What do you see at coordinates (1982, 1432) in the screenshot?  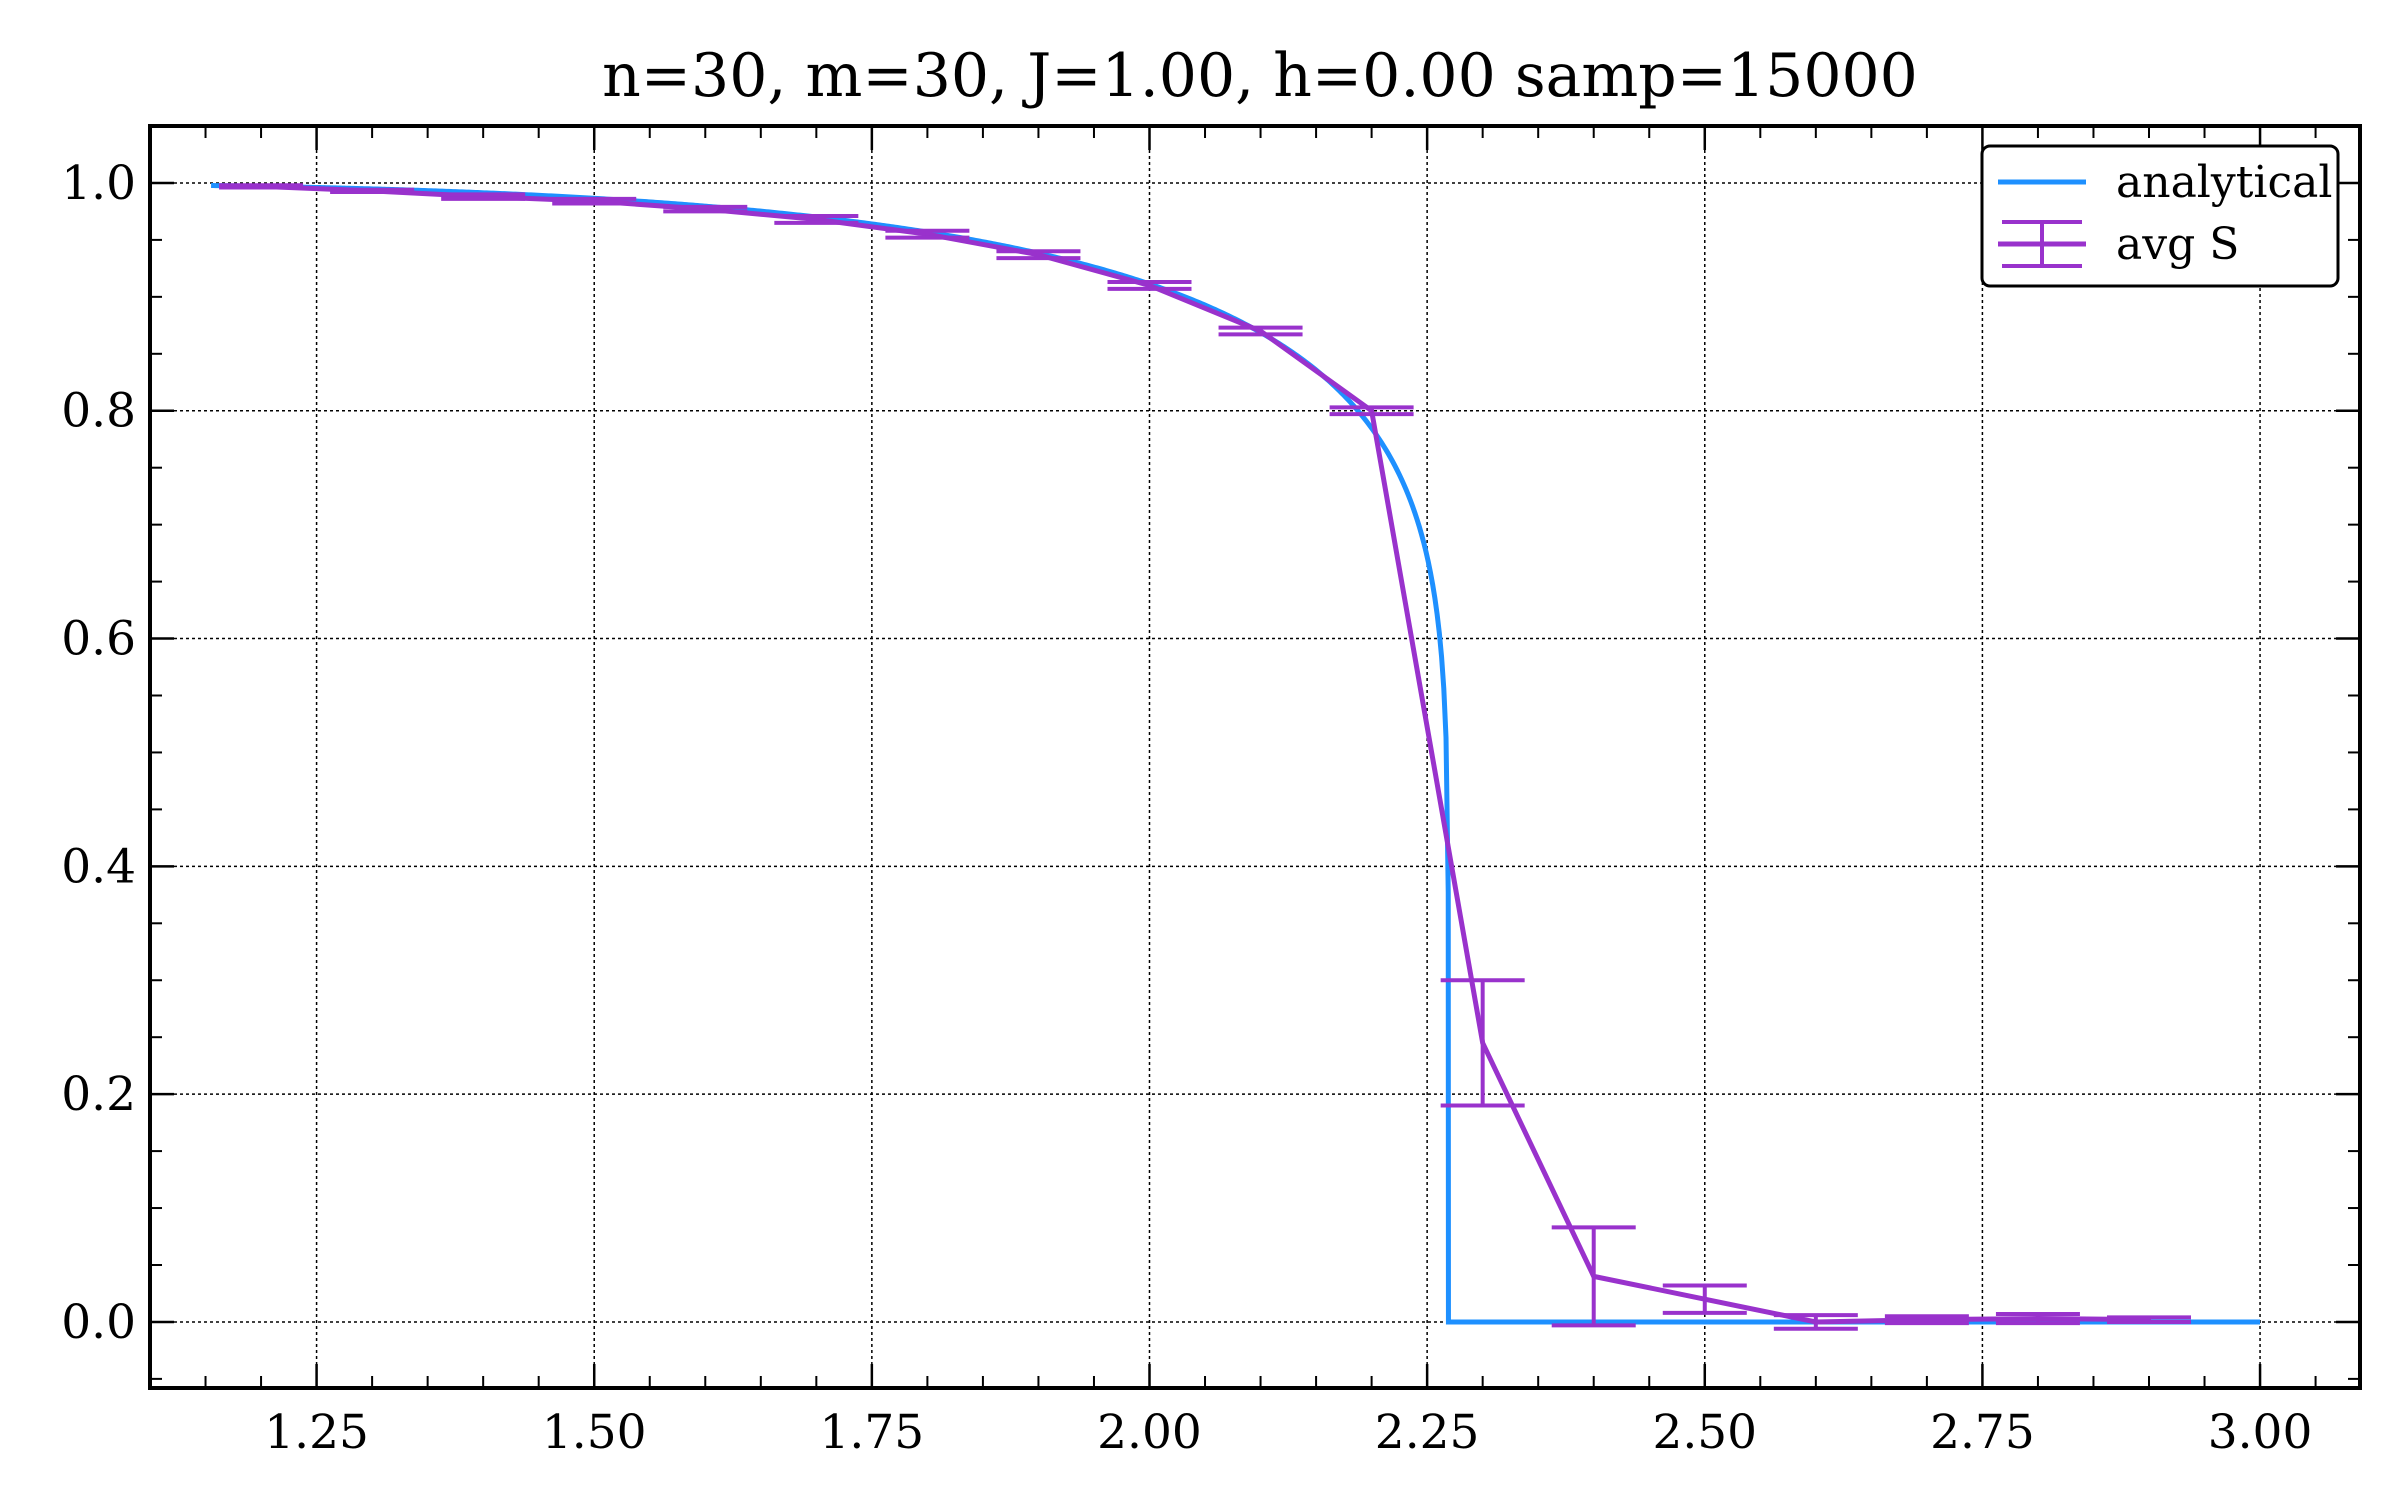 I see `x-tick-label: 2.75` at bounding box center [1982, 1432].